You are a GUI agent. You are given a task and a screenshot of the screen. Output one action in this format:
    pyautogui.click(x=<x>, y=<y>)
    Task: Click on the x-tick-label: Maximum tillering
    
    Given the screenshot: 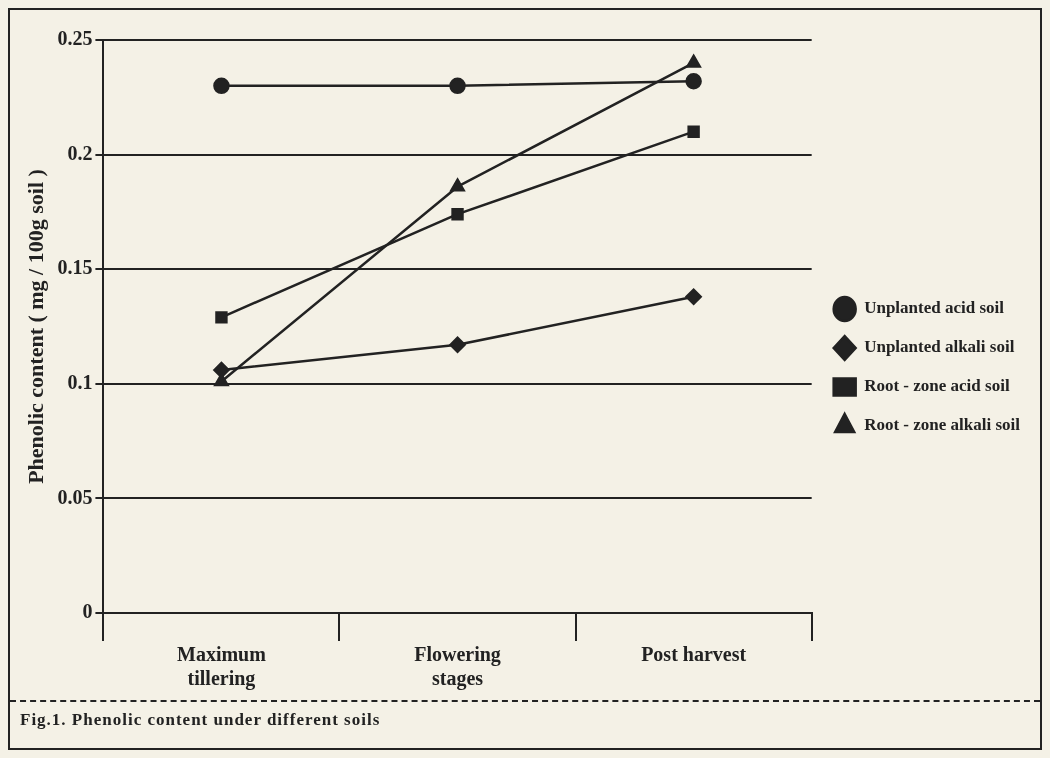 What is the action you would take?
    pyautogui.click(x=222, y=667)
    